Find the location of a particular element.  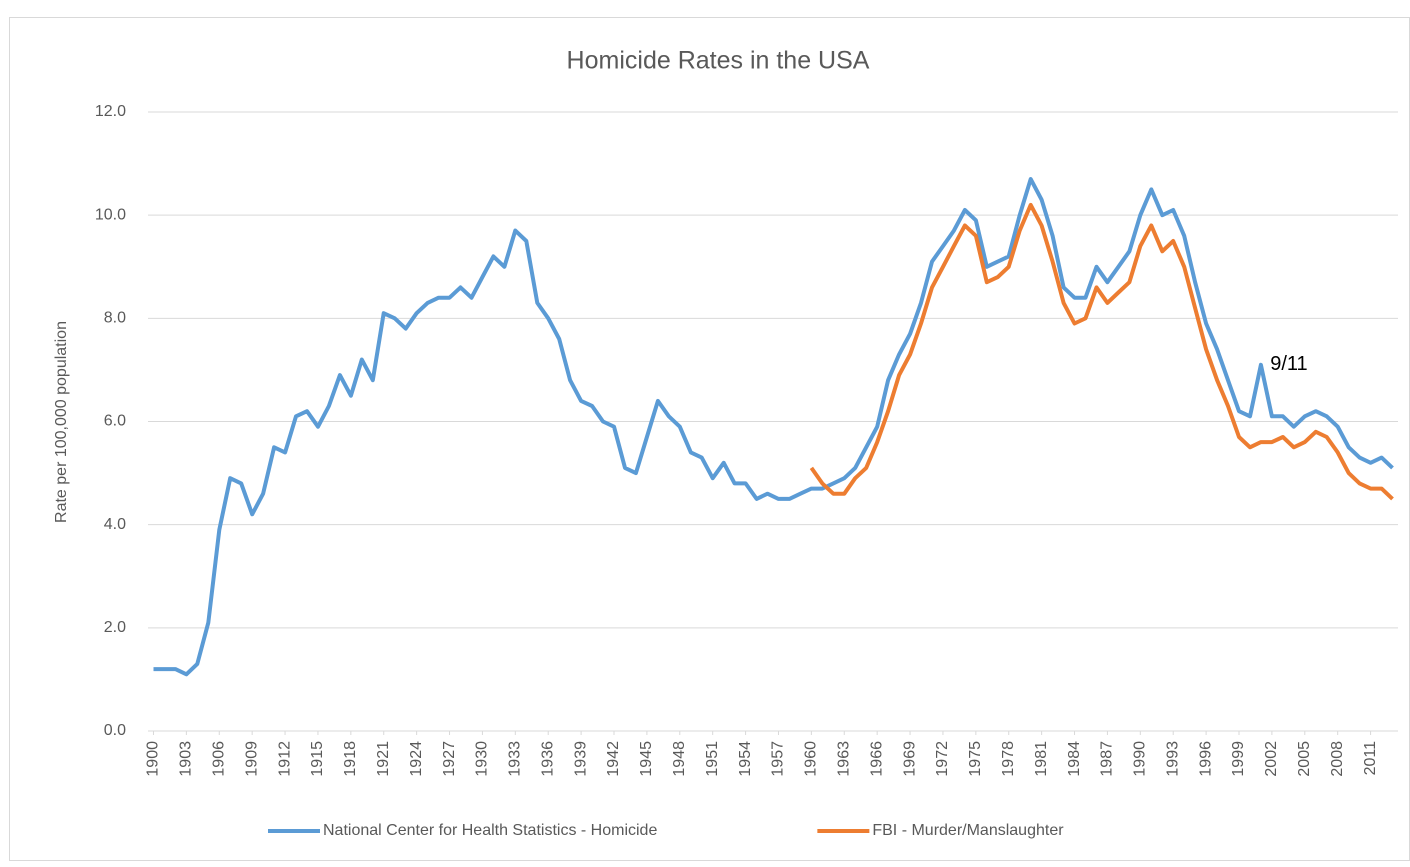

x-tick-label: 1915 is located at coordinates (317, 759).